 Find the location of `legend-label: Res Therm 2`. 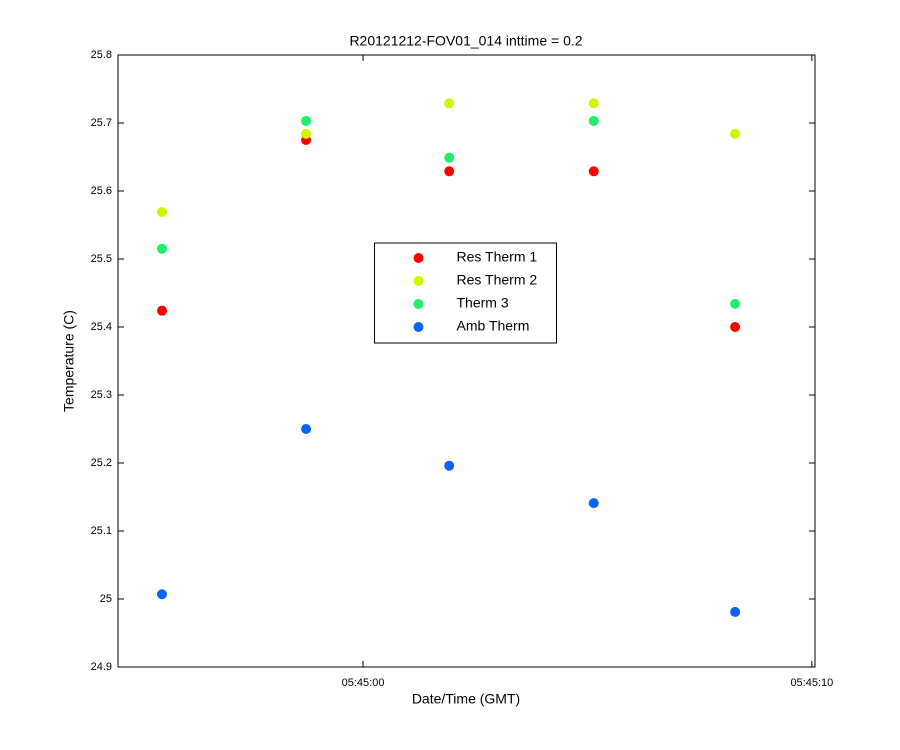

legend-label: Res Therm 2 is located at coordinates (497, 280).